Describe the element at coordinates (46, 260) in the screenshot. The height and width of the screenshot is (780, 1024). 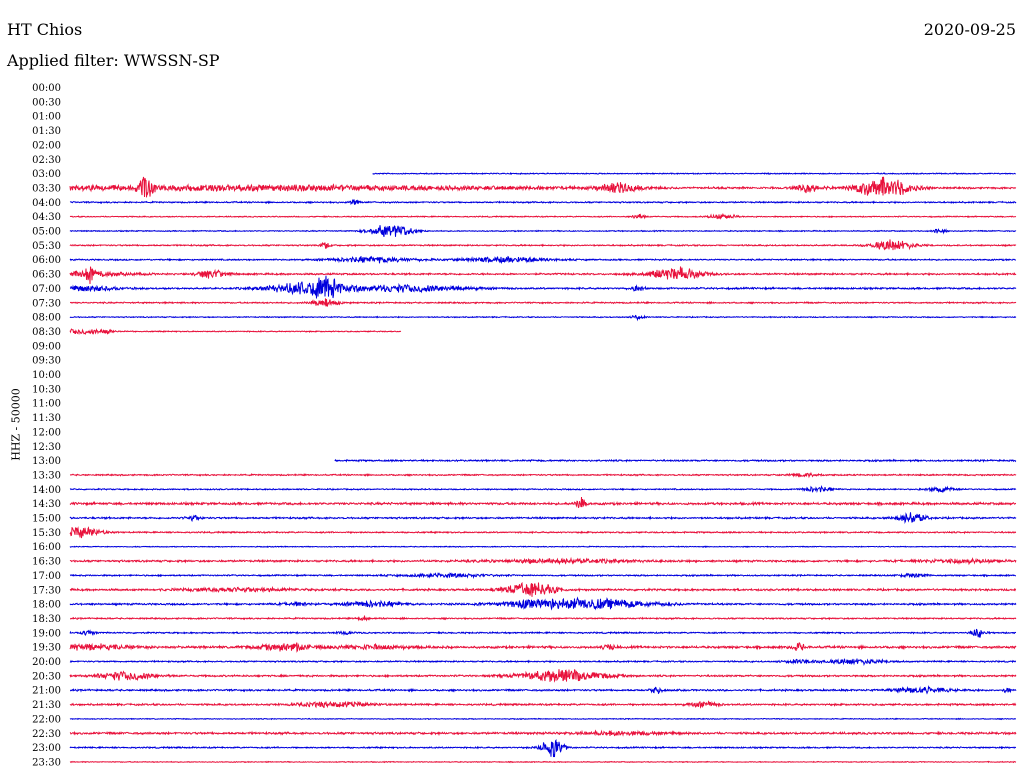
I see `y-tick-label: 06:00` at that location.